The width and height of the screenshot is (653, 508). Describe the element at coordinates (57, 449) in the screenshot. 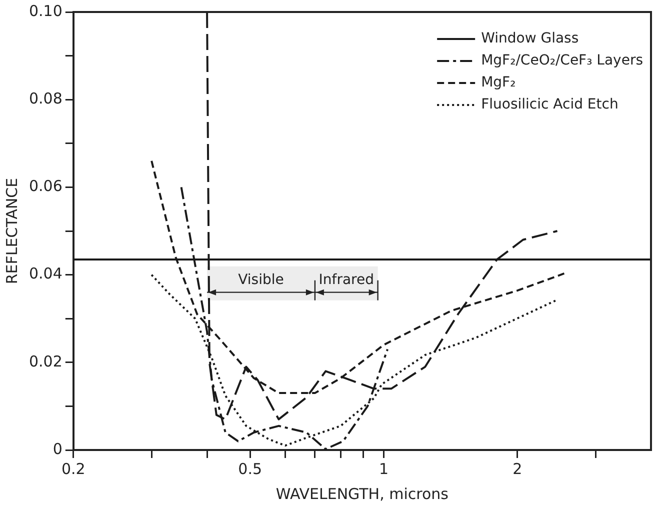

I see `y-tick-label: 0` at that location.